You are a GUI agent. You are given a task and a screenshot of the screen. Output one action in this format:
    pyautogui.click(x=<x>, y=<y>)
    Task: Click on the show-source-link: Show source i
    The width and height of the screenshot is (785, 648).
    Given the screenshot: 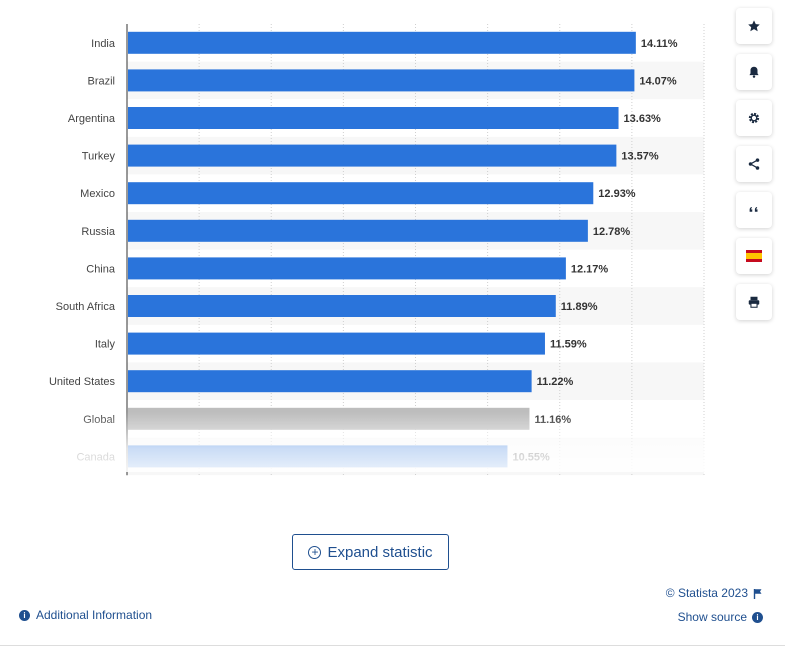 What is the action you would take?
    pyautogui.click(x=720, y=617)
    